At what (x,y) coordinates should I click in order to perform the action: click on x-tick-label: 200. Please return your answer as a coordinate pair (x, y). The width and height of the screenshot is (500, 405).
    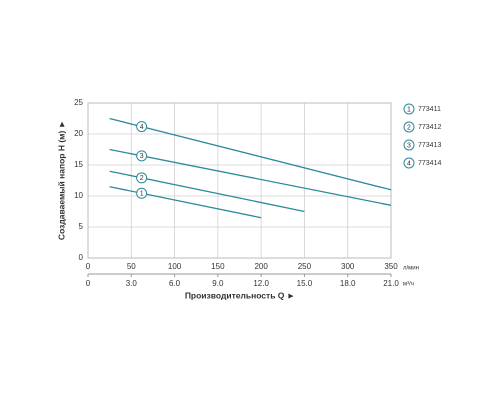
    Looking at the image, I should click on (261, 266).